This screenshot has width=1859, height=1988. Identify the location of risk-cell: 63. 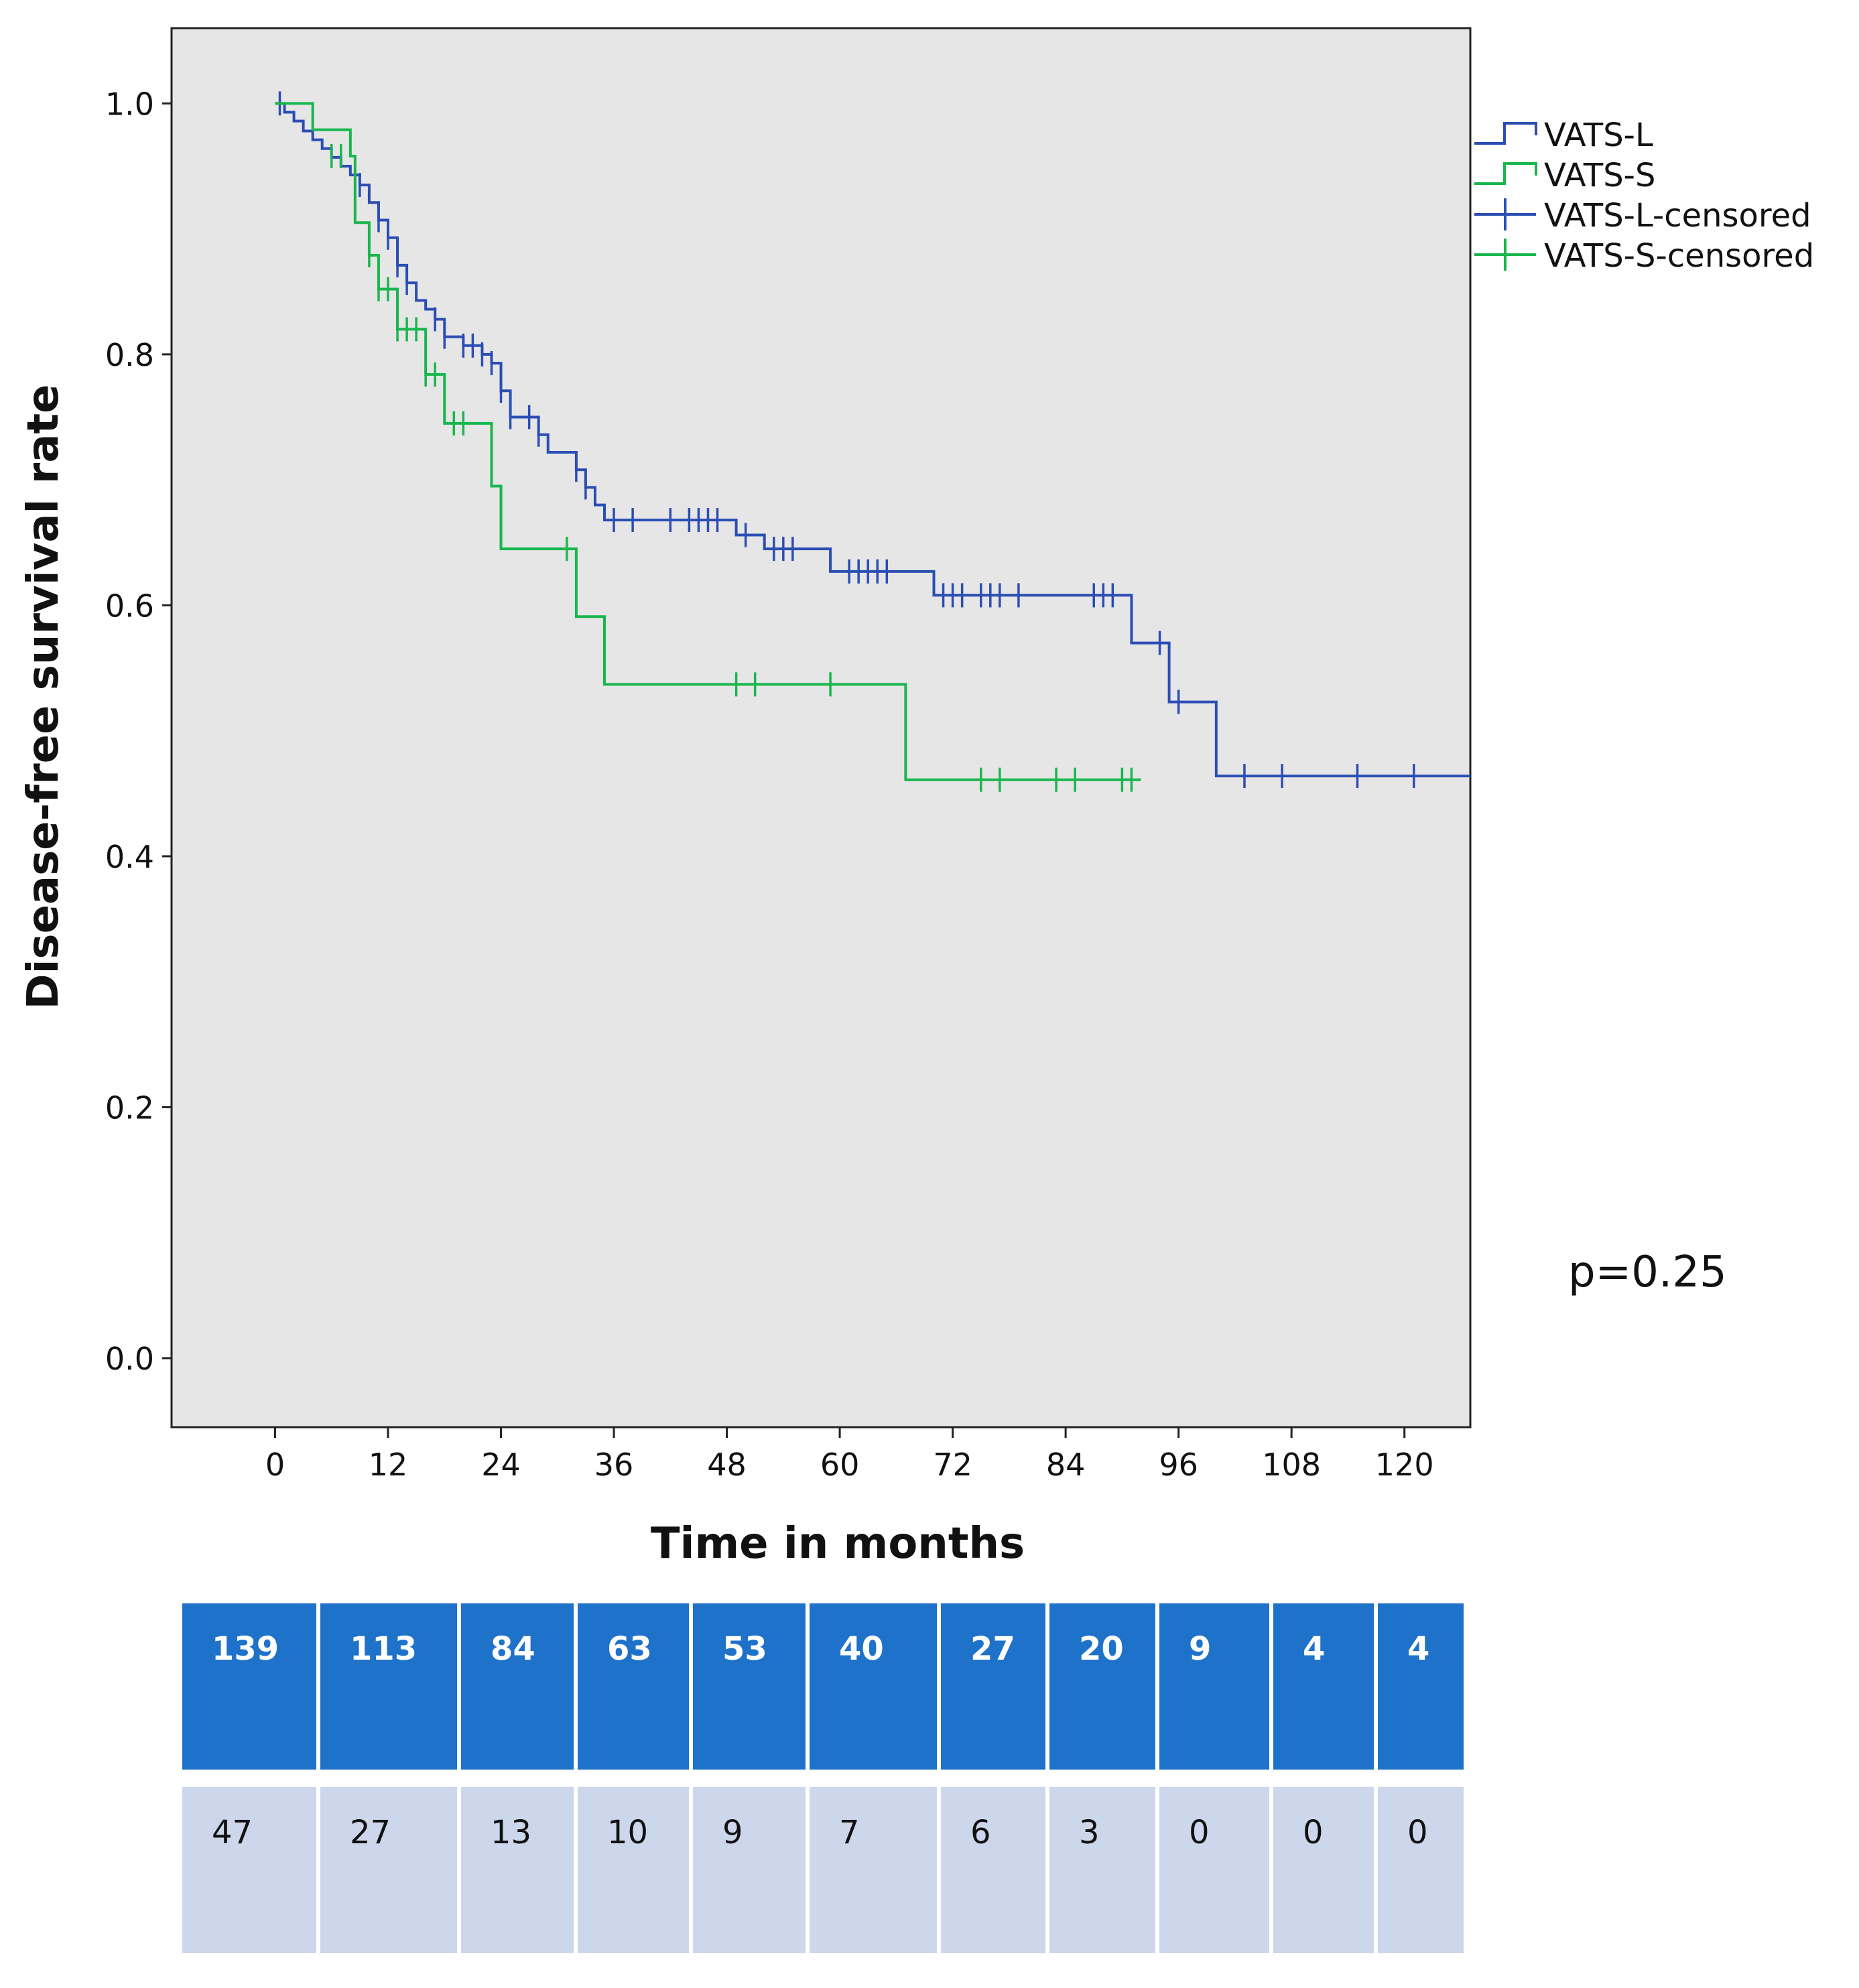
(635, 1686).